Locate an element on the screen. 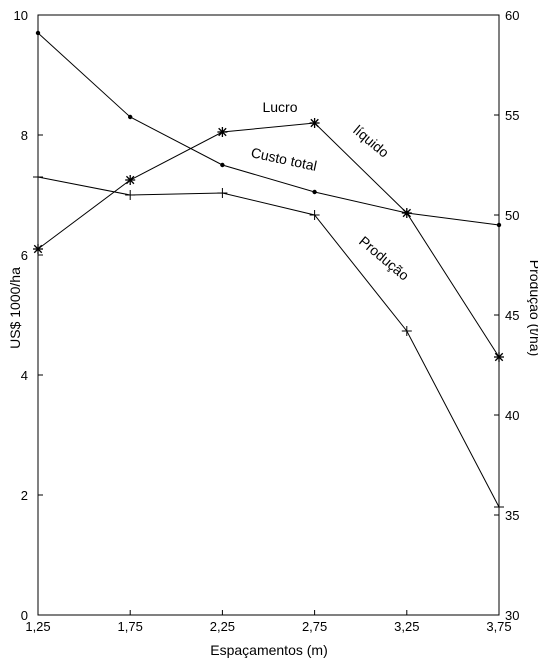  y-axis-right-label: Produção (t/ha) is located at coordinates (532, 308).